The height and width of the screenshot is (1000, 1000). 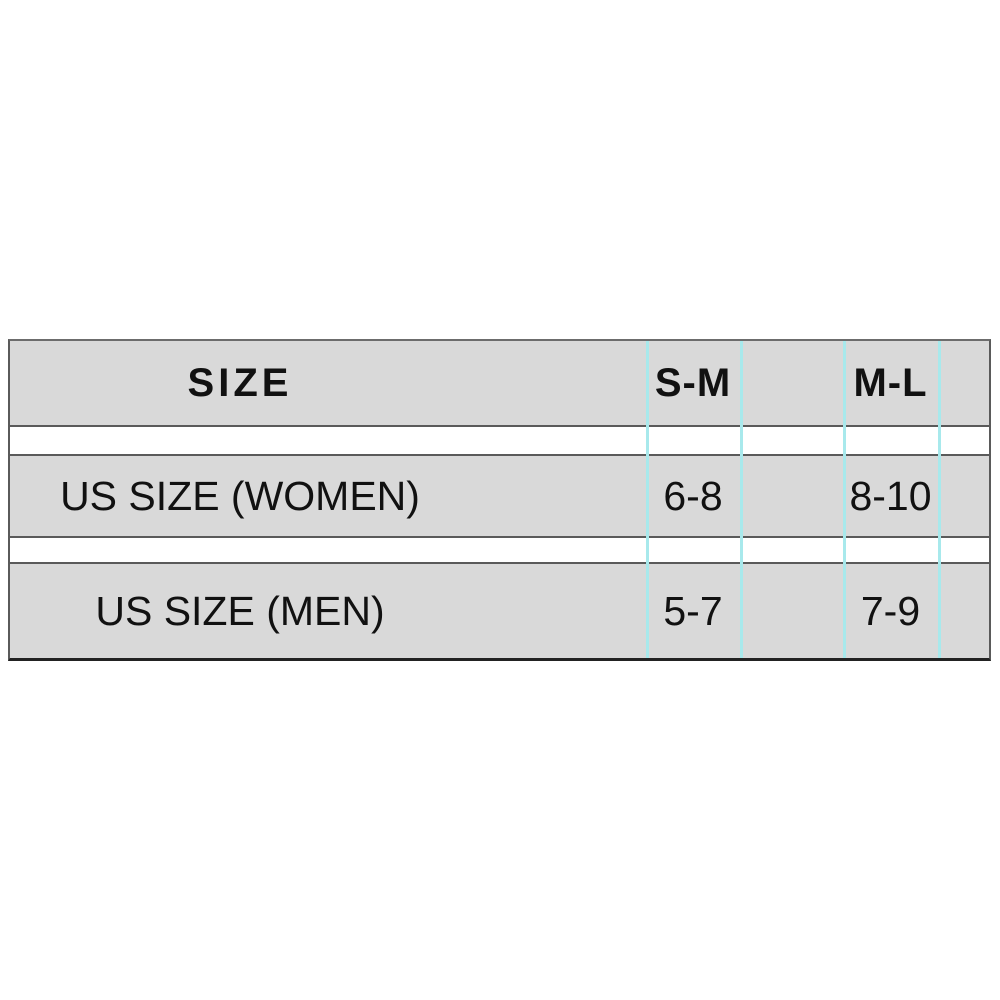 What do you see at coordinates (693, 610) in the screenshot?
I see `row-men-value-s-m: 5-7` at bounding box center [693, 610].